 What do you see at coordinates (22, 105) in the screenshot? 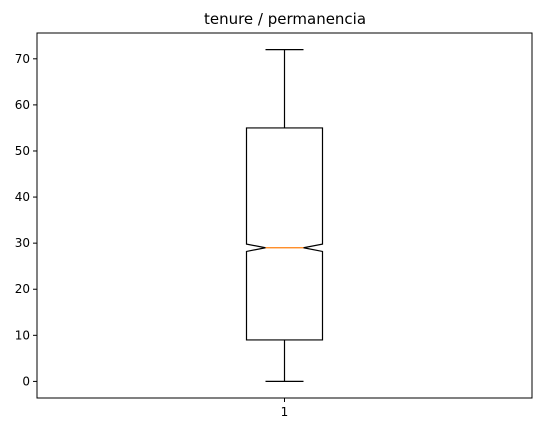
I see `y-tick-label: 60` at bounding box center [22, 105].